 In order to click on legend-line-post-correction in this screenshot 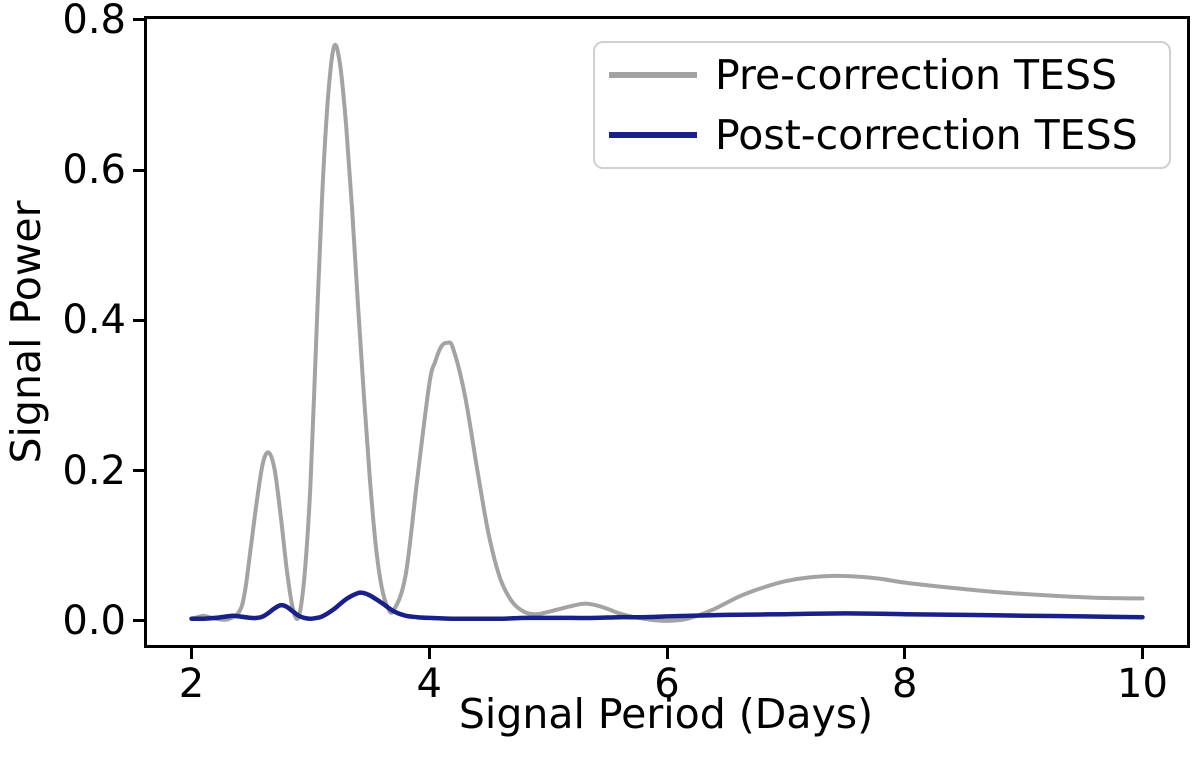, I will do `click(653, 135)`.